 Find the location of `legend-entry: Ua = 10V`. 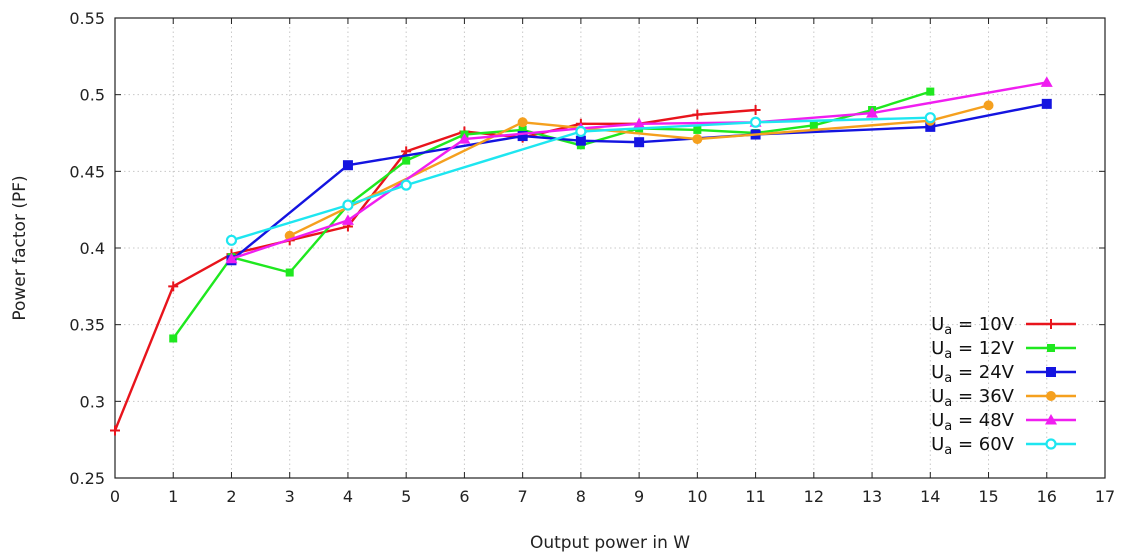

legend-entry: Ua = 10V is located at coordinates (1003, 326).